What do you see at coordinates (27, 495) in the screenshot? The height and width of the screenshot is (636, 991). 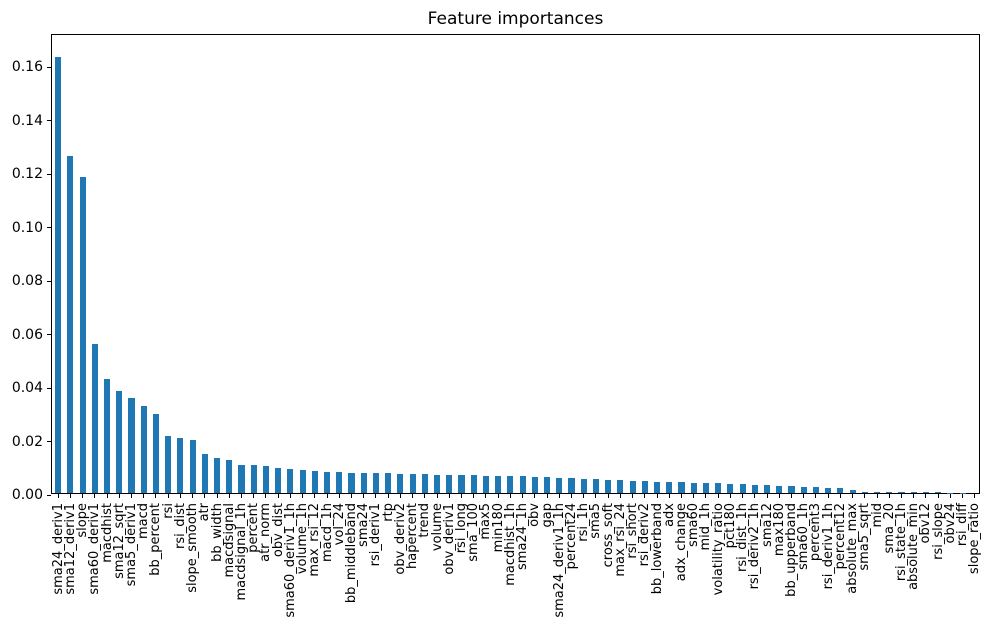 I see `y-tick-label: 0.00` at bounding box center [27, 495].